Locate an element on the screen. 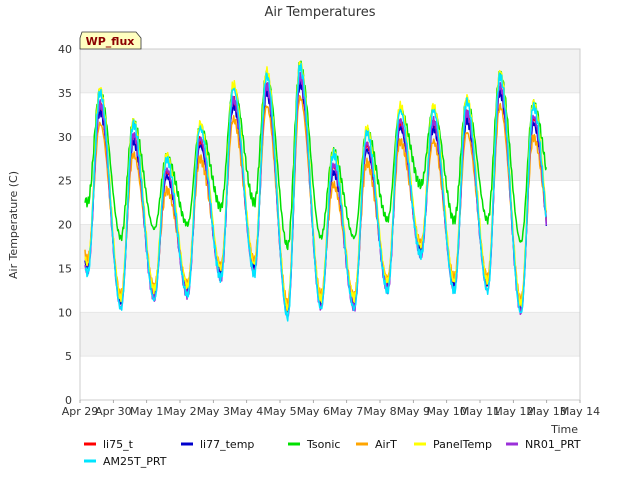 This screenshot has width=640, height=480. legend-label: Tsonic is located at coordinates (323, 444).